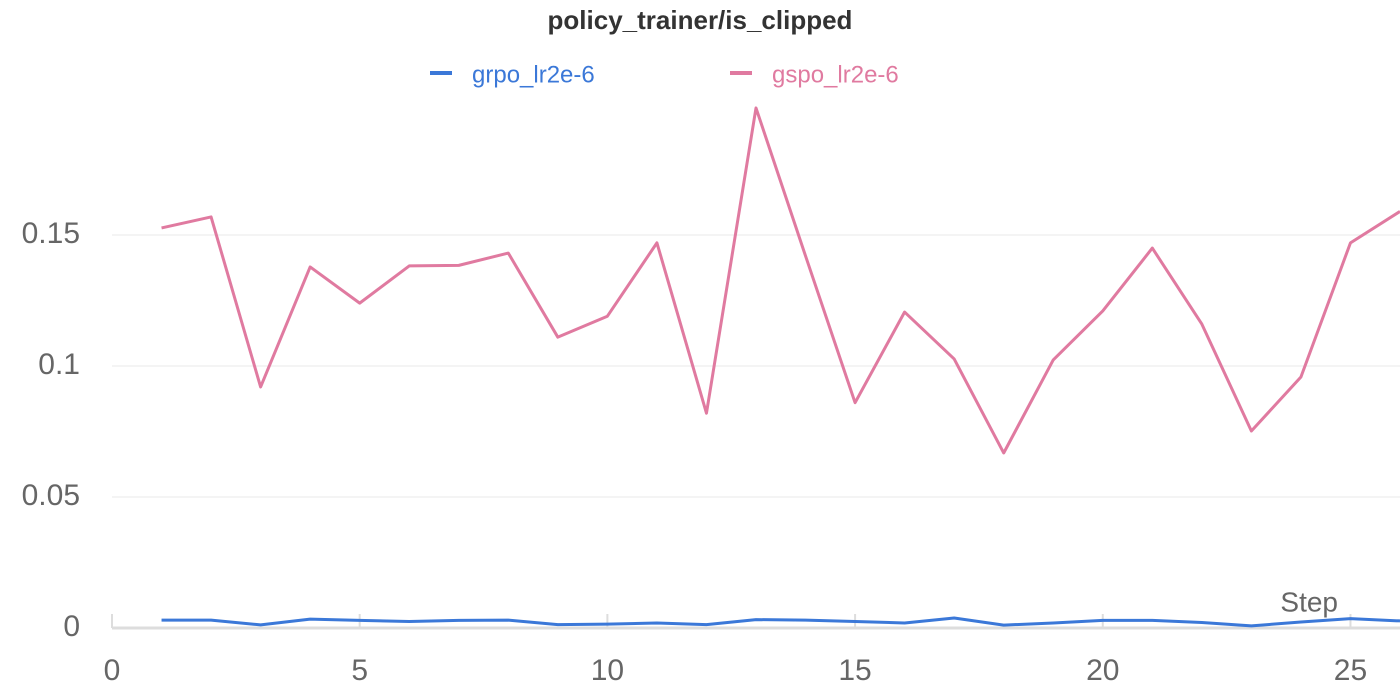  Describe the element at coordinates (59, 364) in the screenshot. I see `y-tick-label: 0.1` at that location.